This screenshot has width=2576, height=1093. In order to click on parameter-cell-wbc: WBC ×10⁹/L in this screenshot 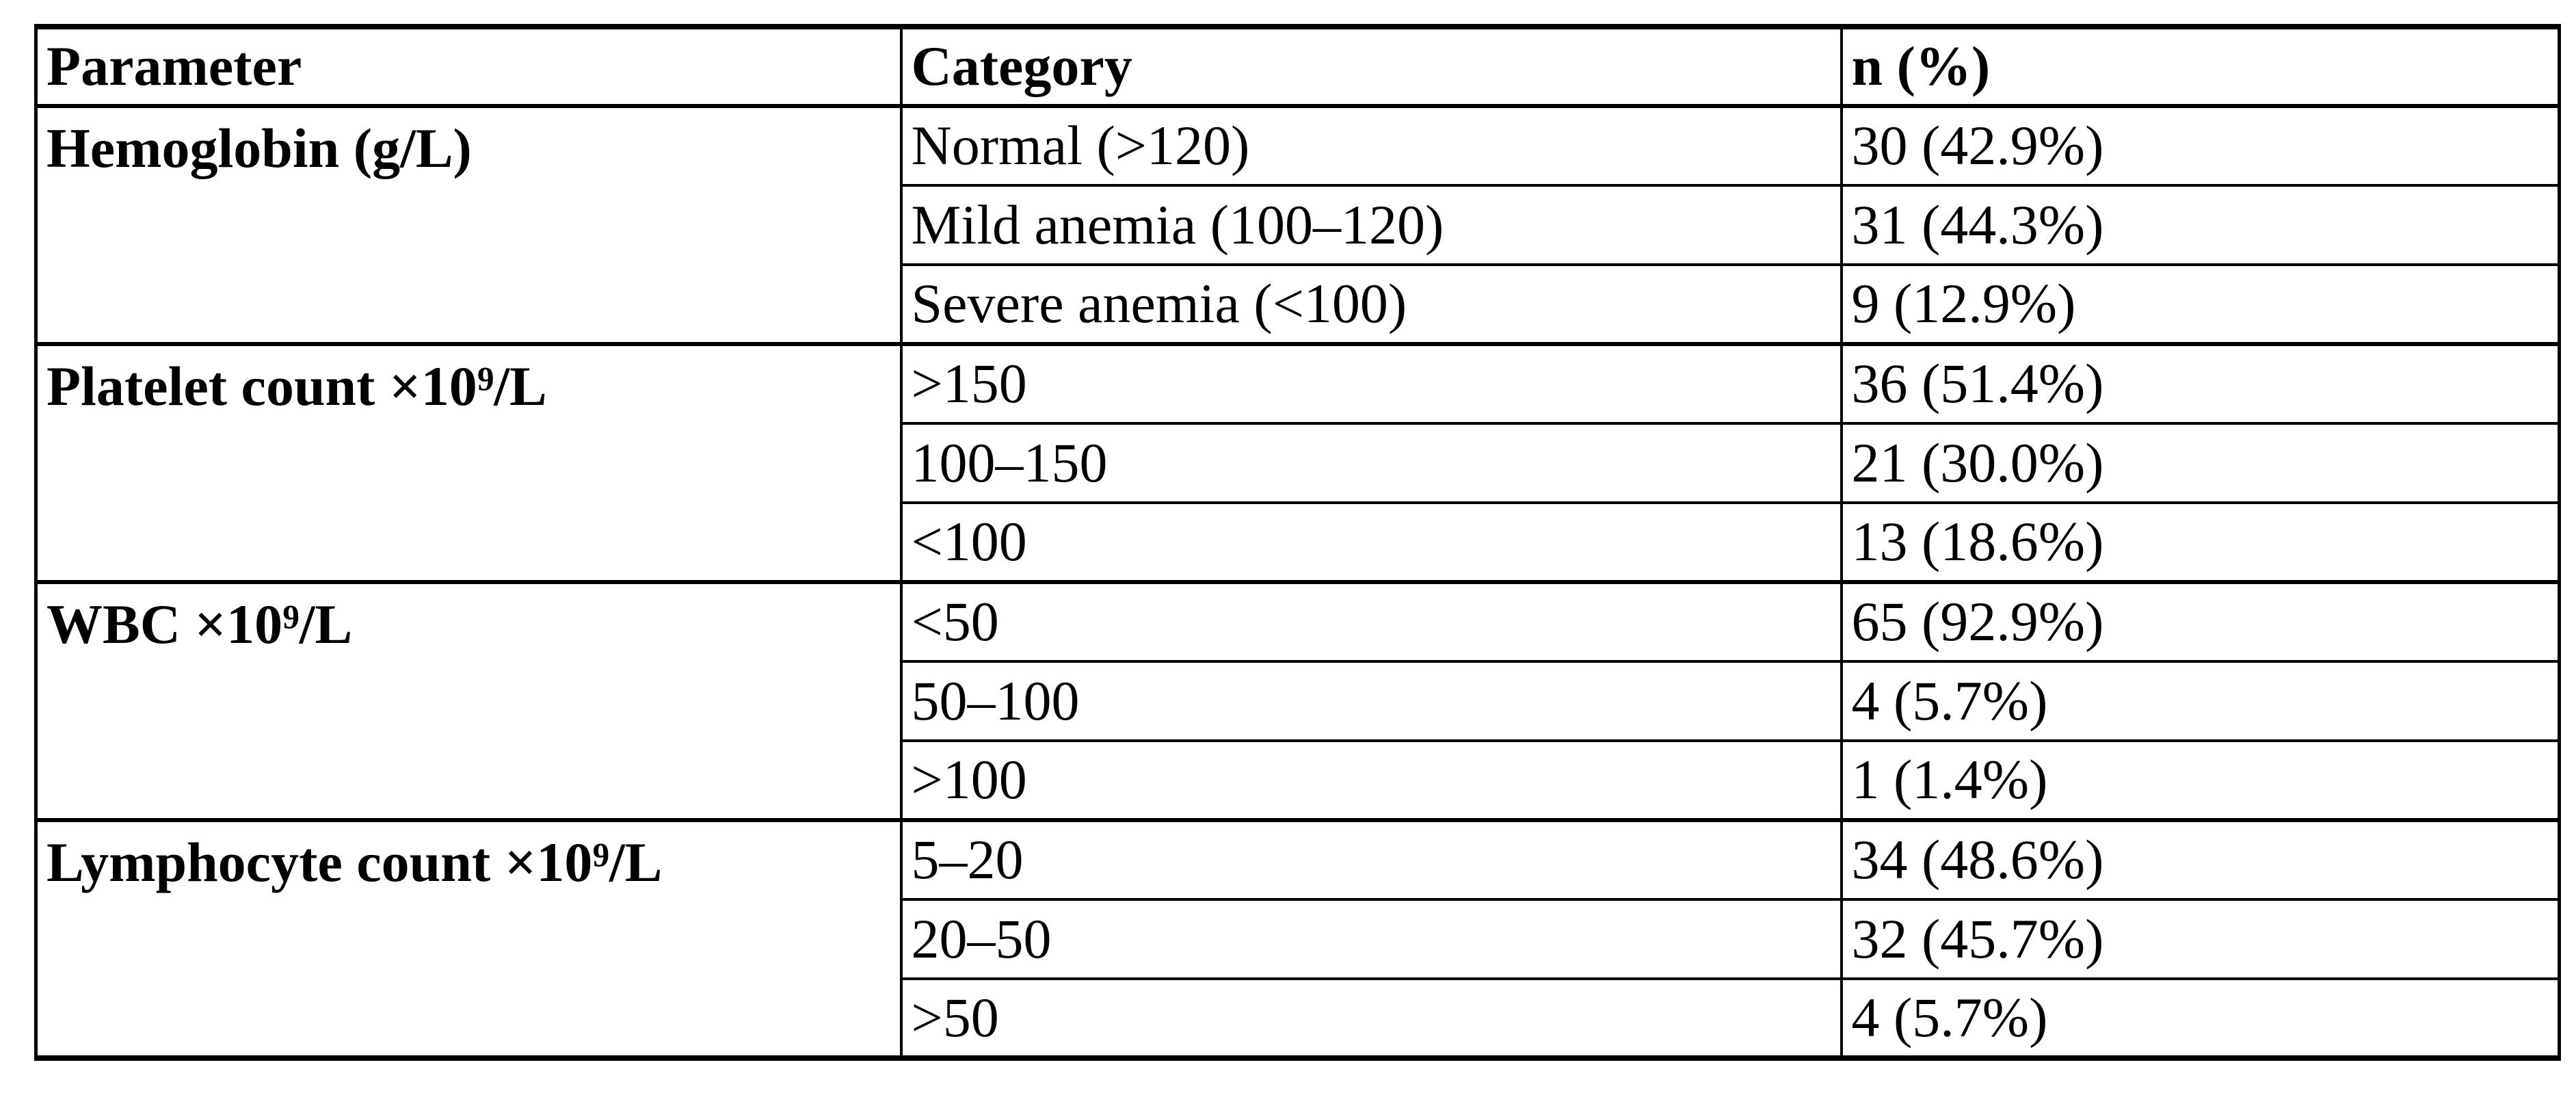, I will do `click(468, 700)`.